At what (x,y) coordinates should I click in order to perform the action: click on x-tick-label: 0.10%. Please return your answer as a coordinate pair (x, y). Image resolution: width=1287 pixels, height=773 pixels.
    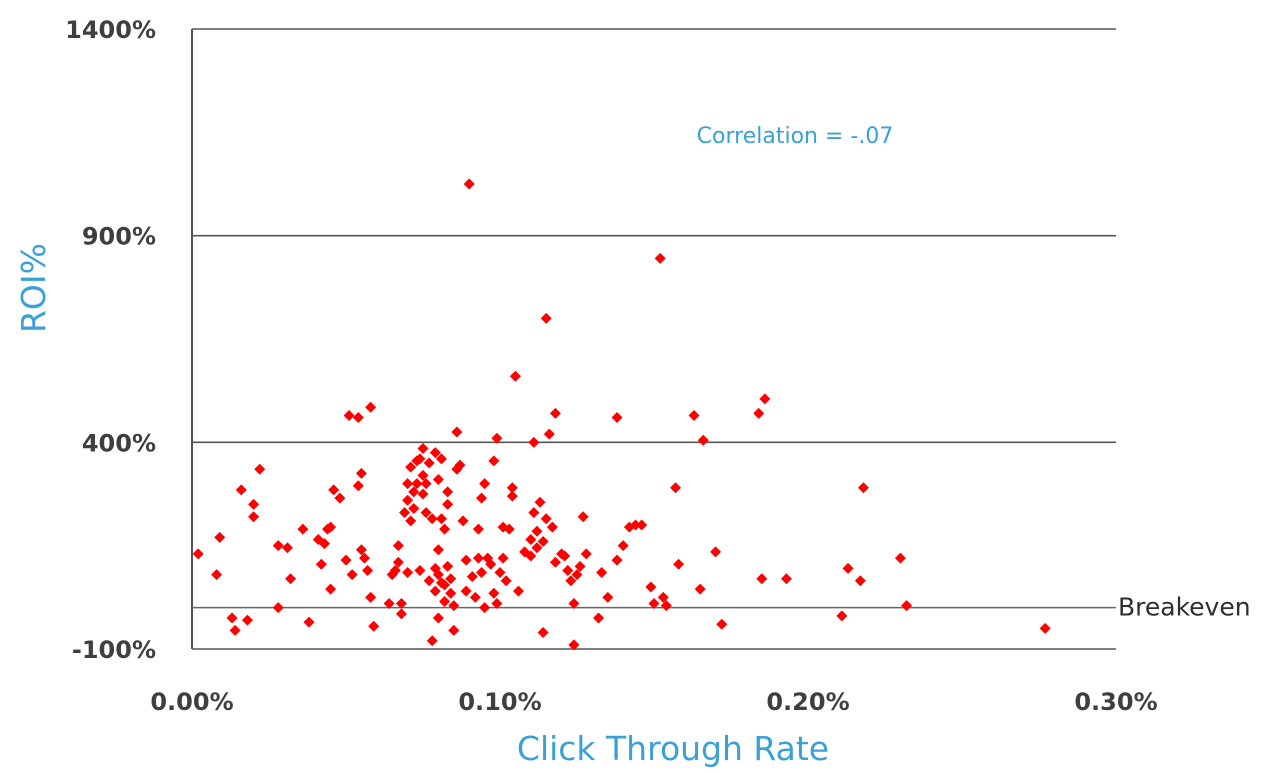
    Looking at the image, I should click on (499, 702).